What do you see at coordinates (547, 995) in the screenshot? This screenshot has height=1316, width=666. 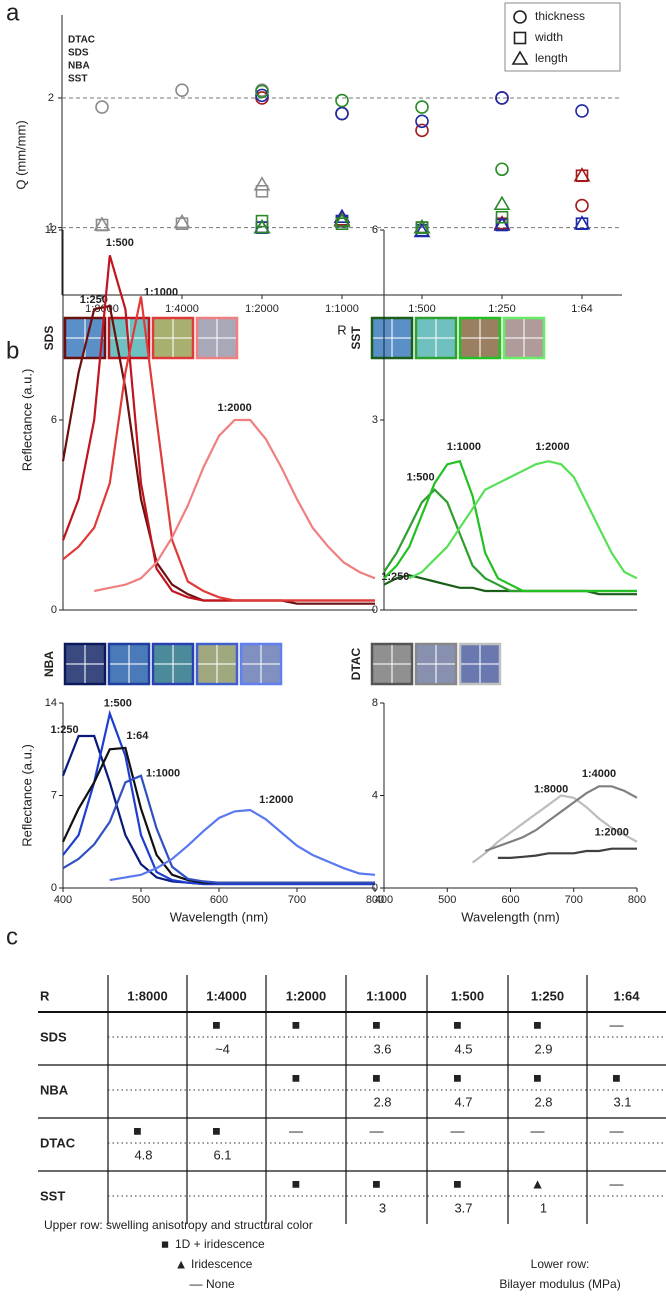 I see `table-header: 1:250` at bounding box center [547, 995].